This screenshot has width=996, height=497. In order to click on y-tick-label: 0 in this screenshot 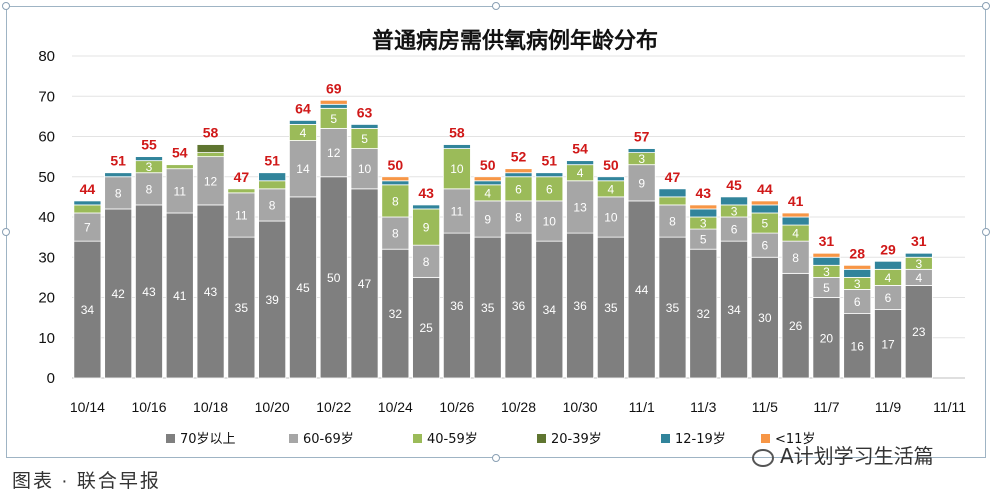, I will do `click(51, 378)`.